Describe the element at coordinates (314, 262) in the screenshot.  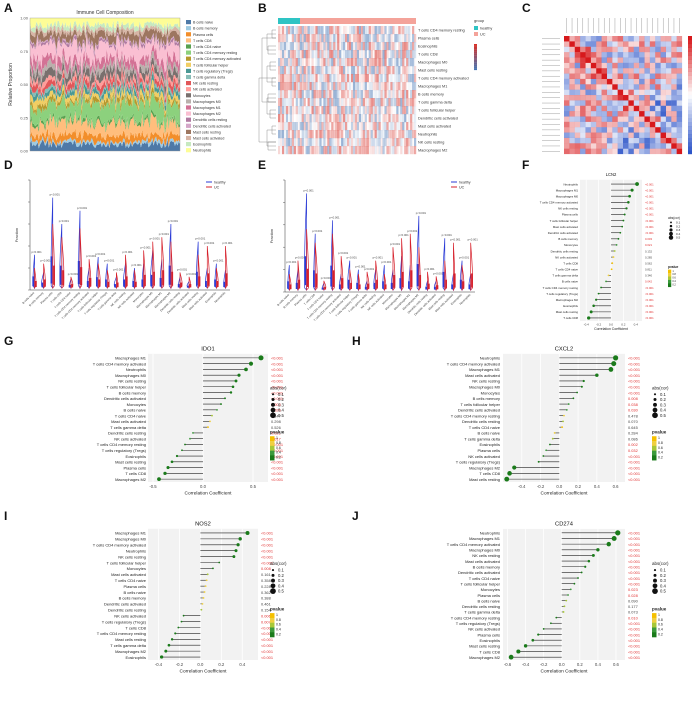
I see `violin-half` at that location.